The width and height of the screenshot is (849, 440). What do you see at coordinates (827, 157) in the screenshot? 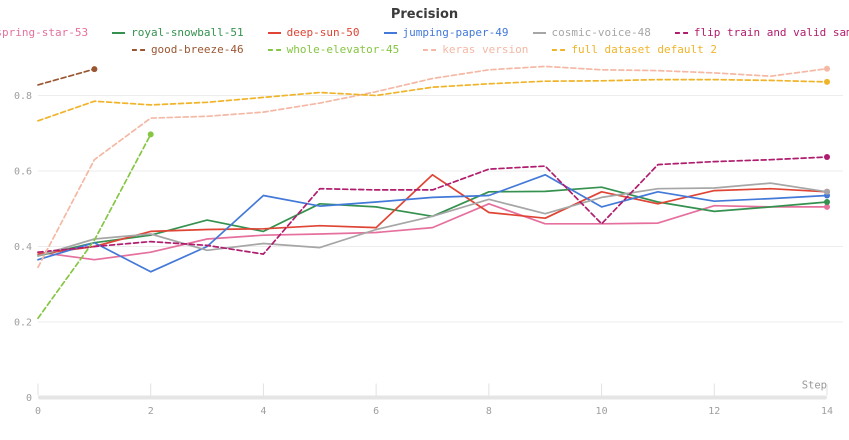
I see `series-endpoint-flip train and valid sample` at bounding box center [827, 157].